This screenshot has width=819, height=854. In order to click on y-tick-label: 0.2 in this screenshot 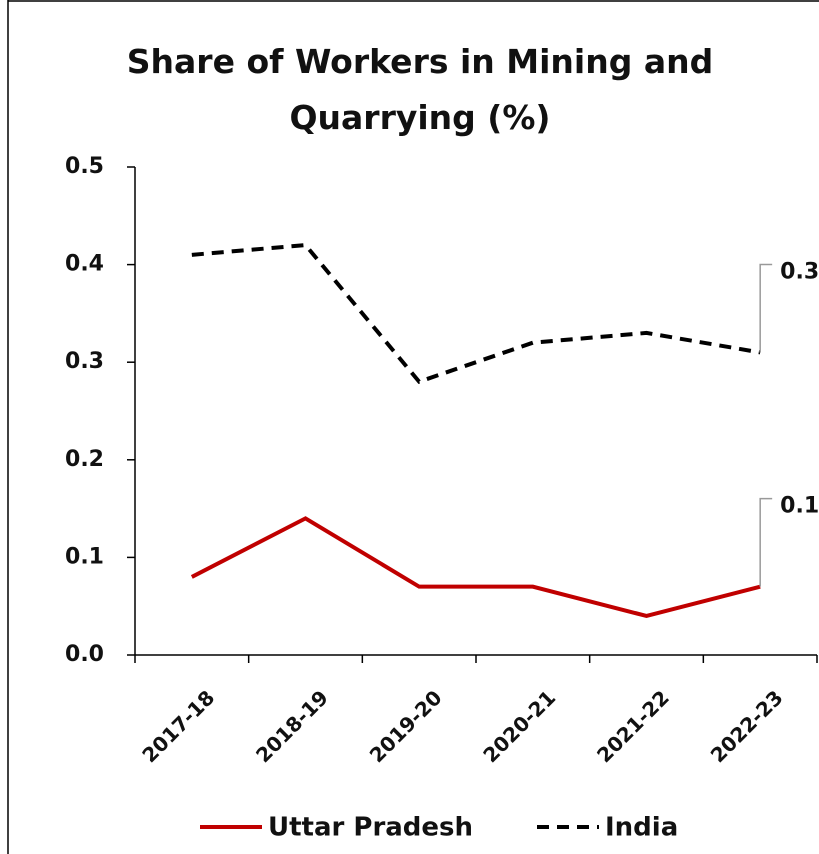, I will do `click(84, 459)`.